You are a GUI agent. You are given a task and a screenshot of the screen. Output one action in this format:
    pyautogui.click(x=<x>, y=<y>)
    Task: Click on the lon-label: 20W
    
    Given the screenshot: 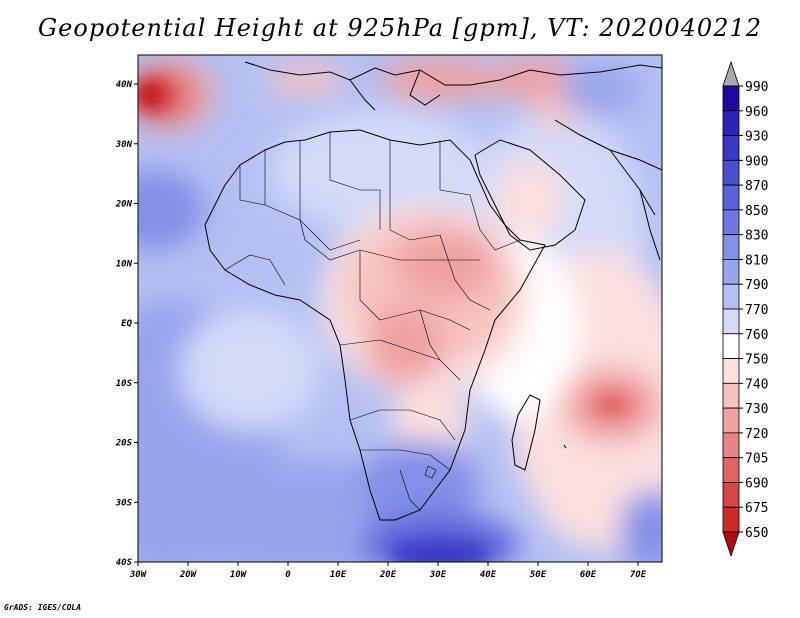 What is the action you would take?
    pyautogui.click(x=188, y=575)
    